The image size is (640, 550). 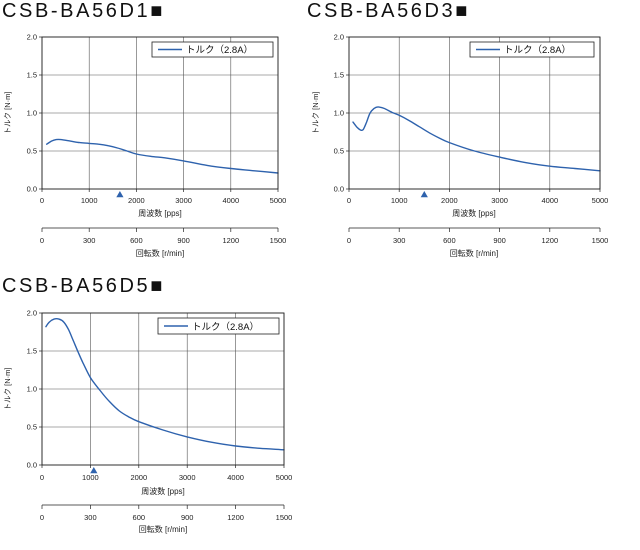 What do you see at coordinates (83, 286) in the screenshot?
I see `chart-title: CSB-BA56D5■` at bounding box center [83, 286].